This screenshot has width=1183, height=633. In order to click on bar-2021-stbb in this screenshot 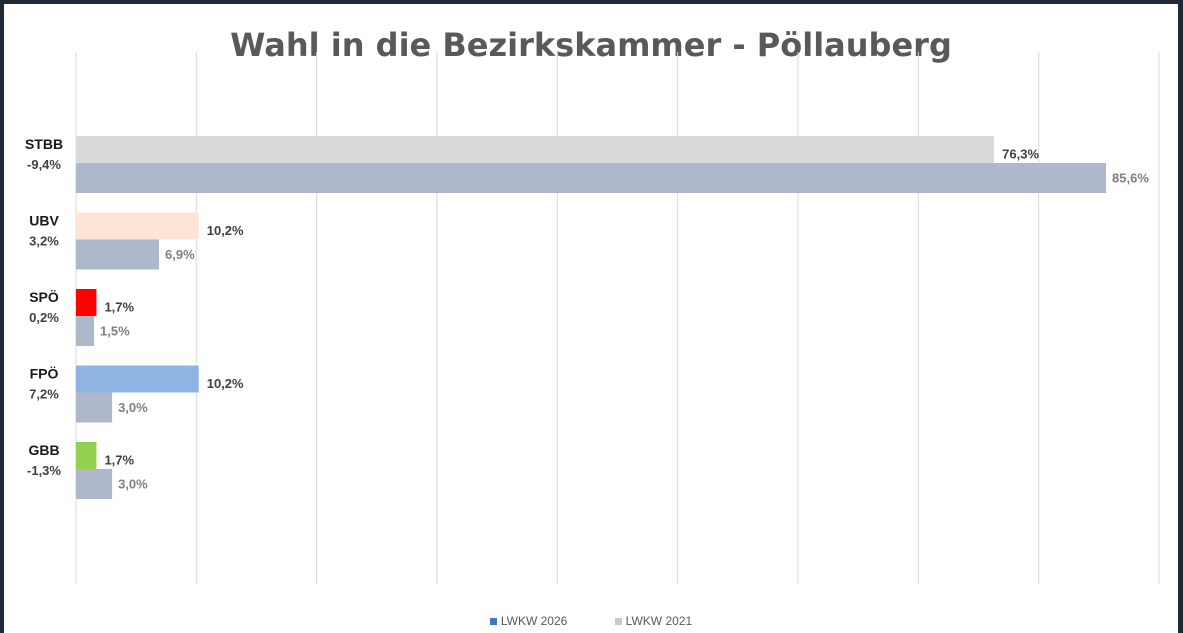, I will do `click(591, 178)`.